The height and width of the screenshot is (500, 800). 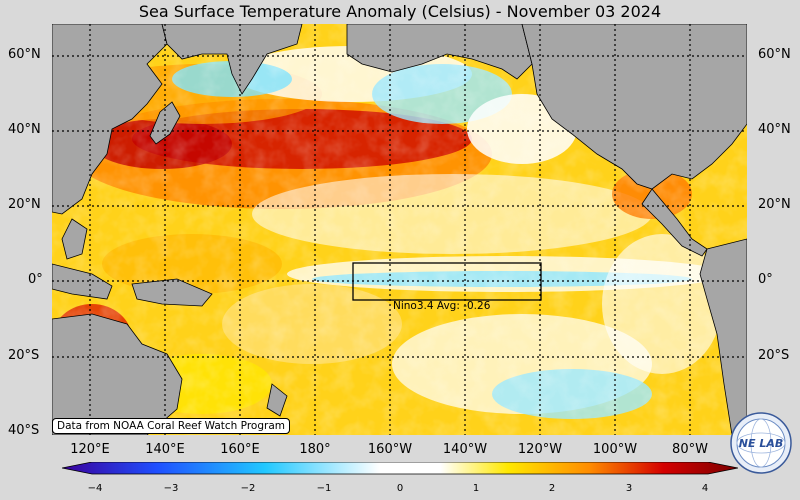 I want to click on colorbar-tick: −3, so click(x=171, y=488).